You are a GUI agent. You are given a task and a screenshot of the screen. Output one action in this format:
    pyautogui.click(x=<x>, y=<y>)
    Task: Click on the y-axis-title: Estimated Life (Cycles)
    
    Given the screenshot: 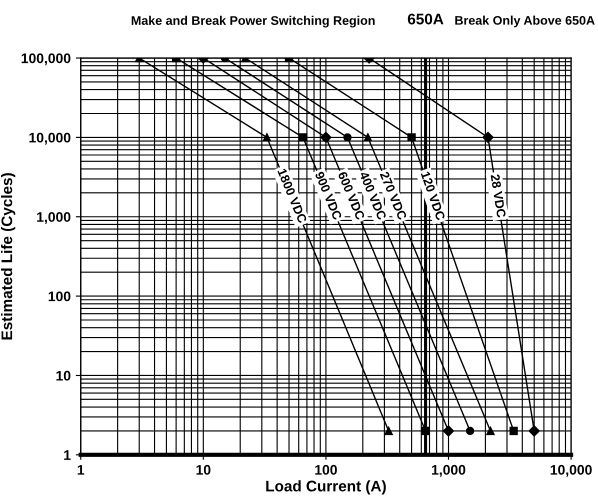 What is the action you would take?
    pyautogui.click(x=8, y=256)
    